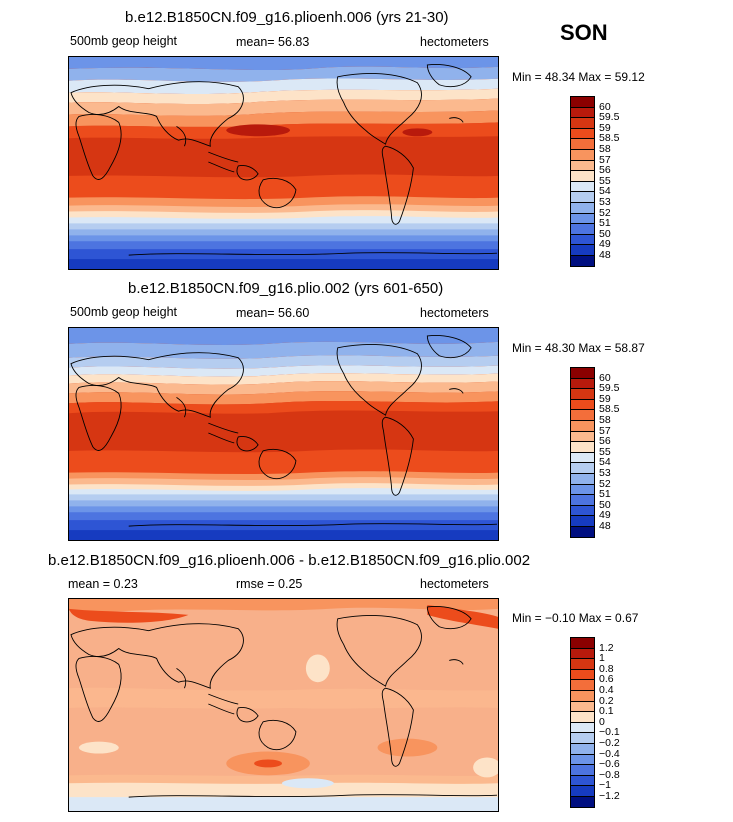 The width and height of the screenshot is (733, 822). Describe the element at coordinates (269, 584) in the screenshot. I see `panel-3-rmse: rmse = 0.25` at that location.